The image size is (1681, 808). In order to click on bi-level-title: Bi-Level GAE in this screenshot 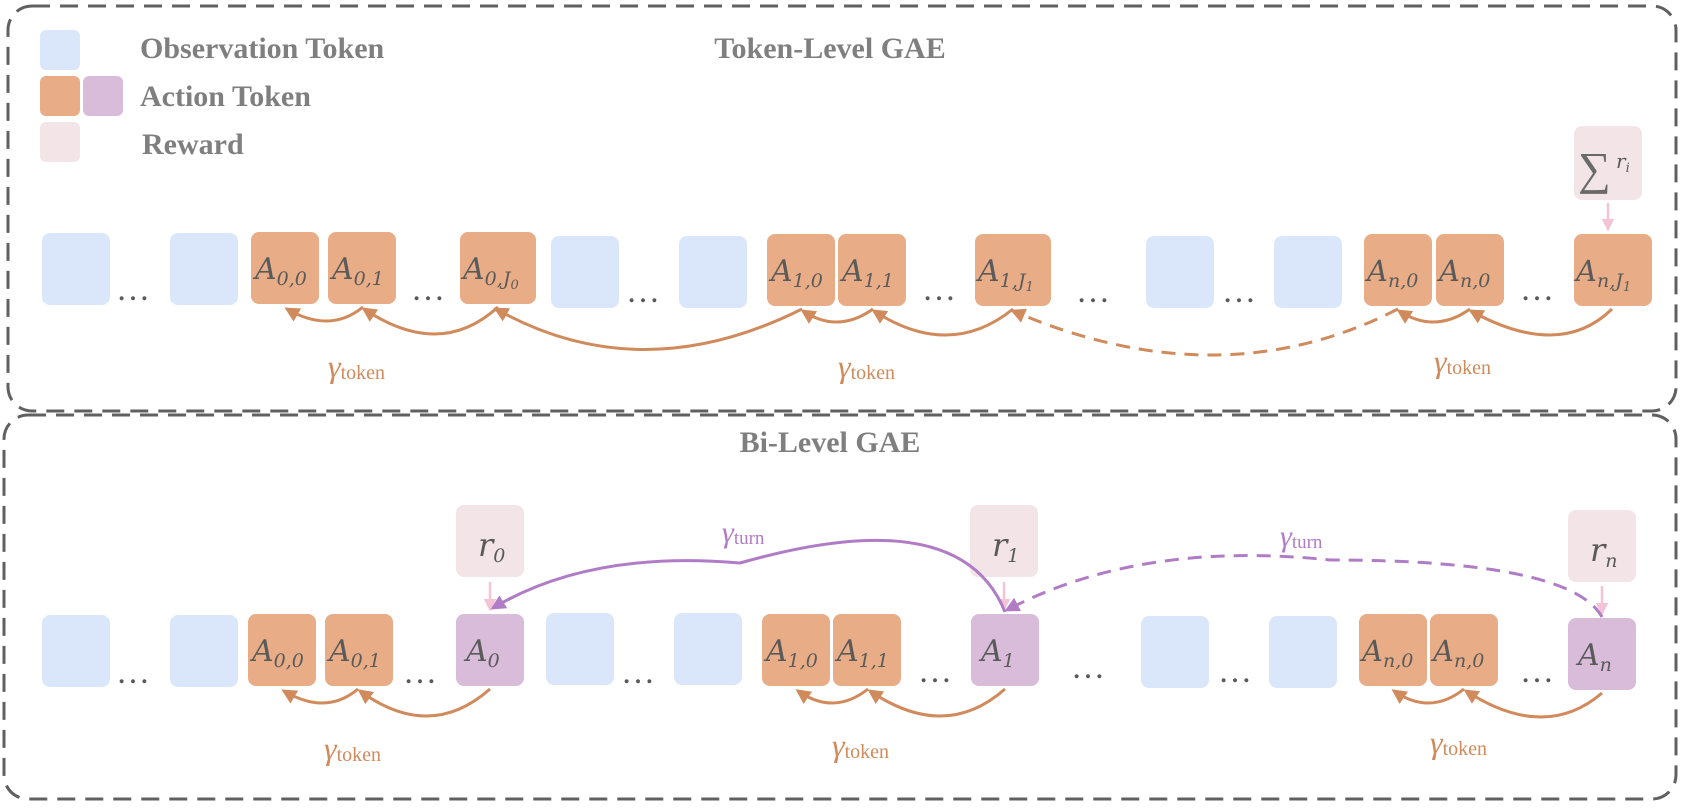, I will do `click(830, 442)`.